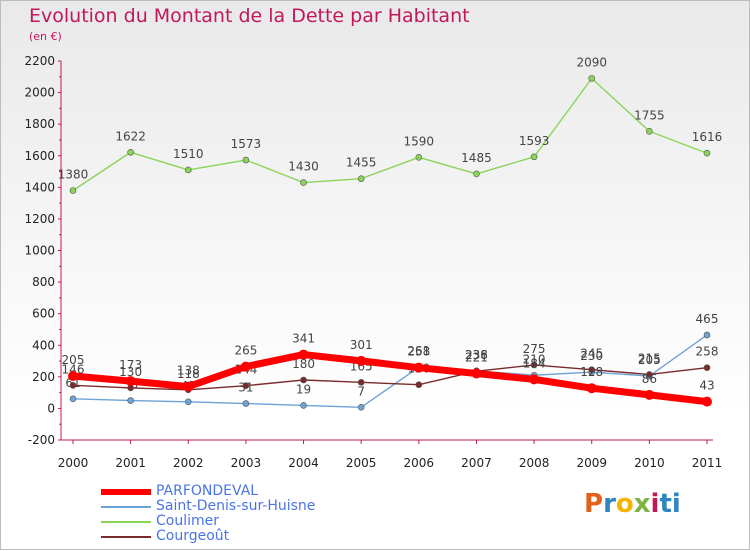 Image resolution: width=750 pixels, height=551 pixels. Describe the element at coordinates (632, 504) in the screenshot. I see `proxiti-logo: Proxiti` at that location.